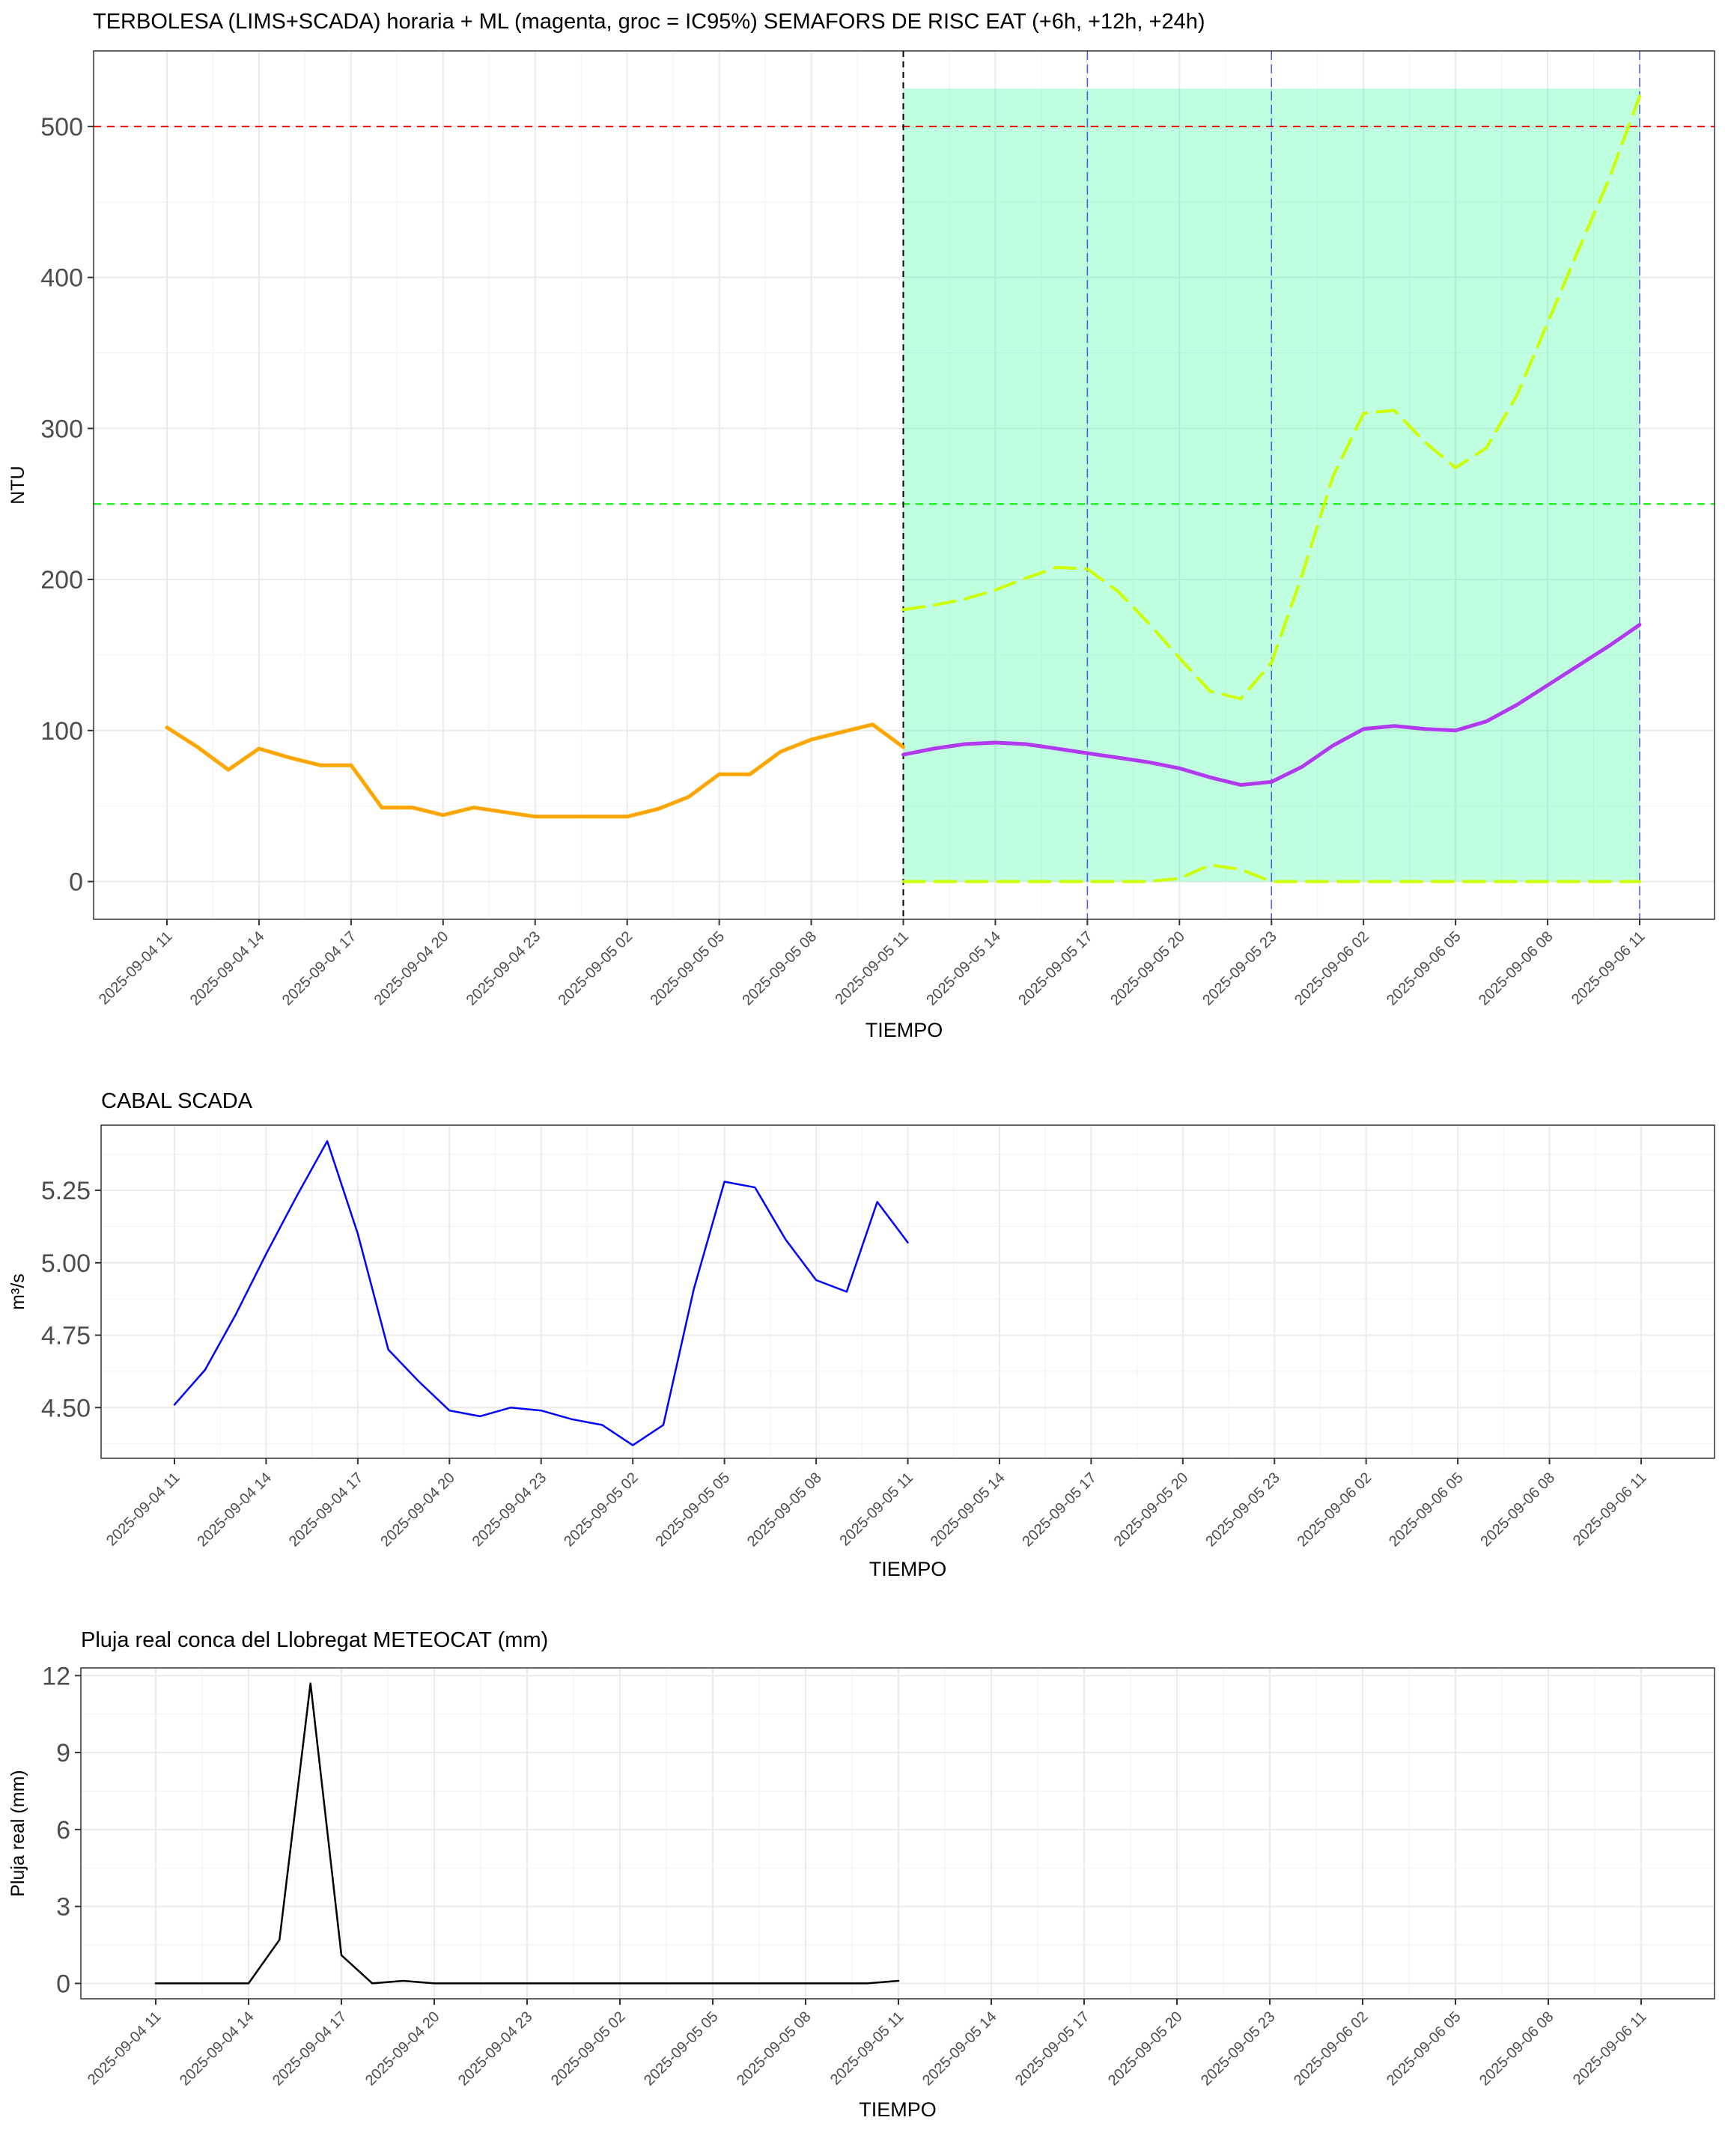 Image resolution: width=1725 pixels, height=2156 pixels. I want to click on y-tick-label: 400, so click(62, 278).